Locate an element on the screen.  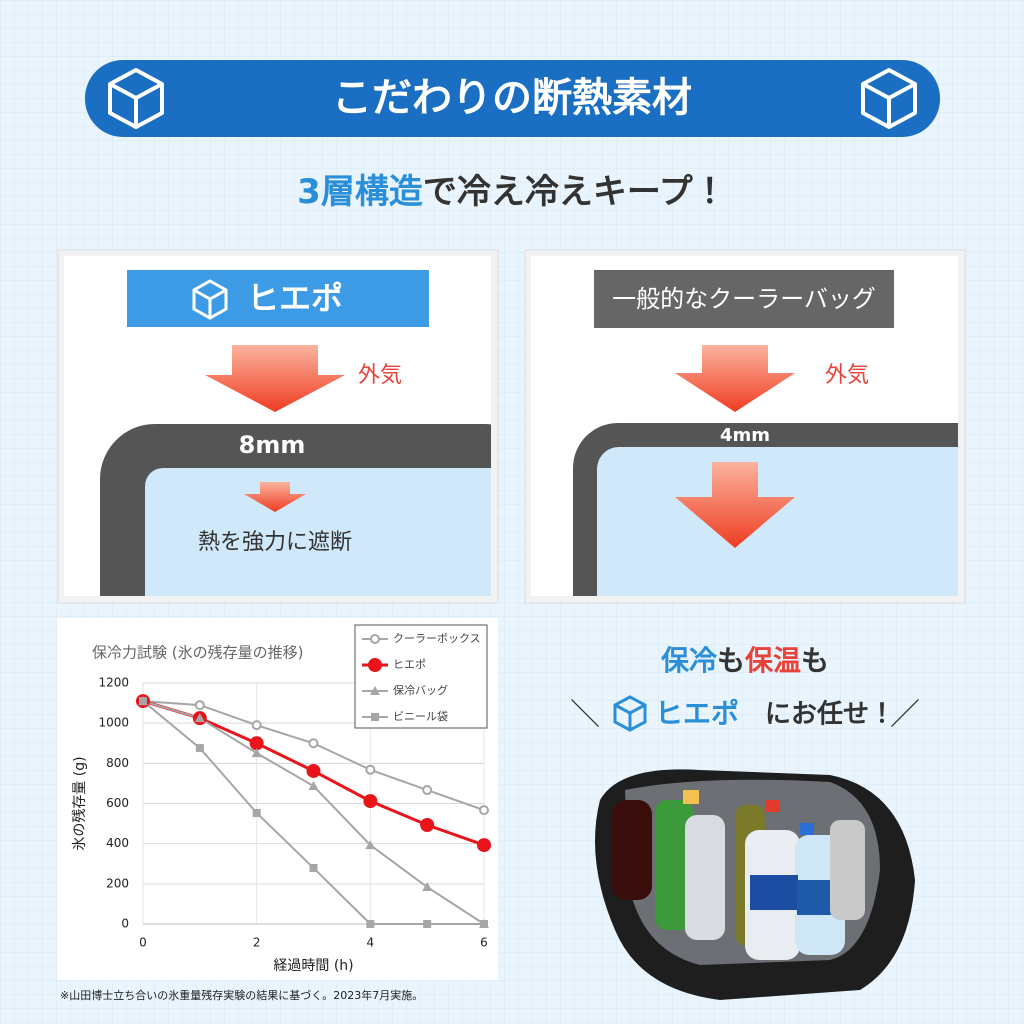
legend-label: ビニール袋 is located at coordinates (420, 716).